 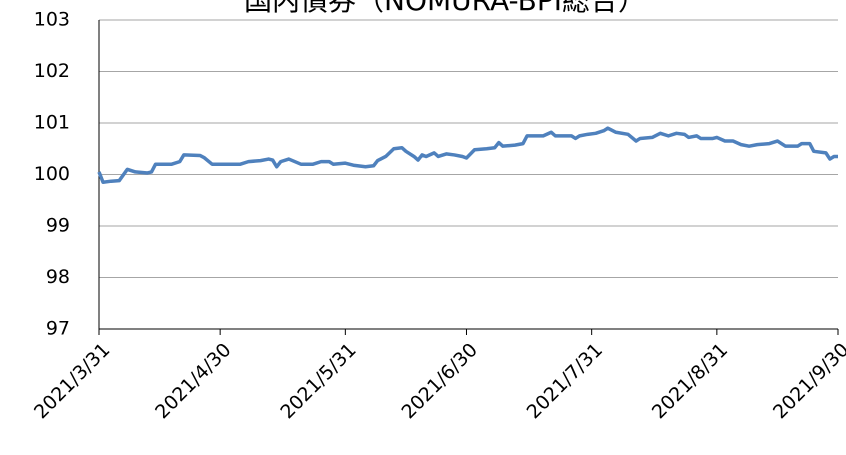 What do you see at coordinates (52, 71) in the screenshot?
I see `y-tick-label: 102` at bounding box center [52, 71].